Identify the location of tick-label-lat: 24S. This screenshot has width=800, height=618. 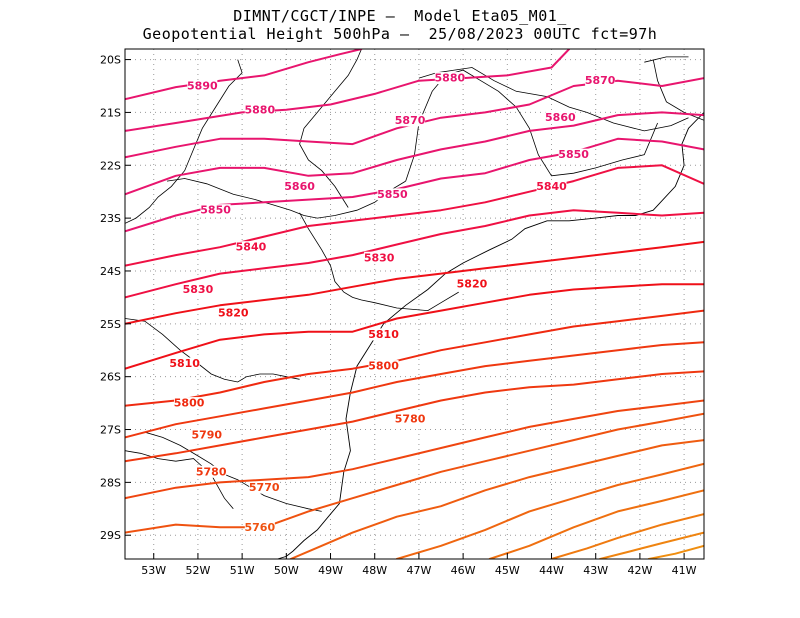
(110, 271).